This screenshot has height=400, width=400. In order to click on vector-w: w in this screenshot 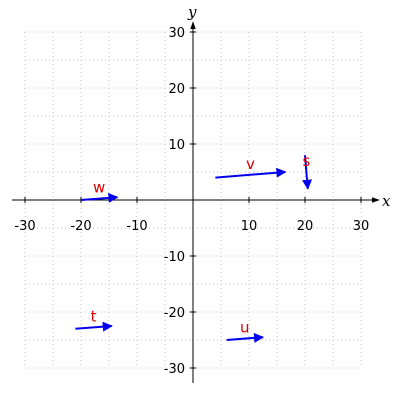, I will do `click(99, 191)`.